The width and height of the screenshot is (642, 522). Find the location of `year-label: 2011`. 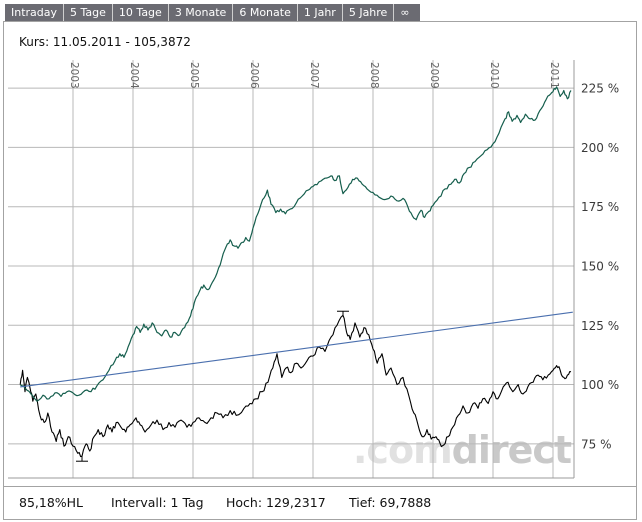

year-label: 2011 is located at coordinates (554, 75).